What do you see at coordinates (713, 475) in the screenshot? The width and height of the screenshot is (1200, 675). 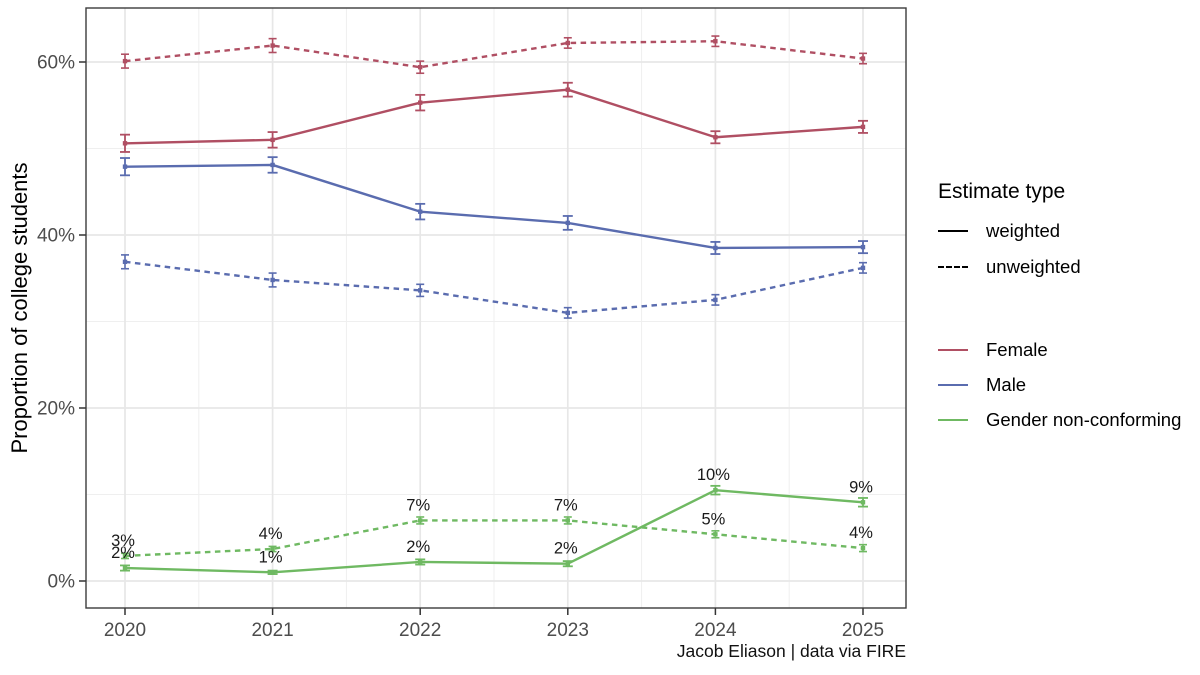 I see `data-label: 10%` at bounding box center [713, 475].